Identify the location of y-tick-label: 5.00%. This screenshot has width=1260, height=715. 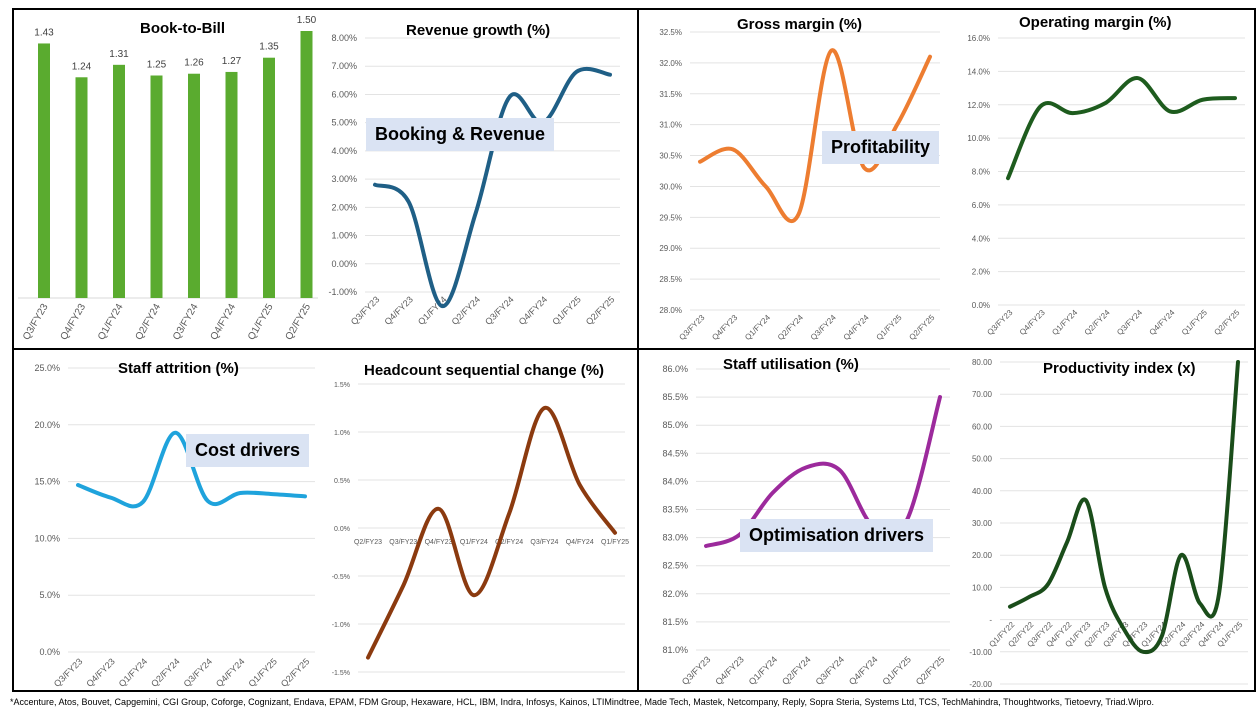
(344, 123).